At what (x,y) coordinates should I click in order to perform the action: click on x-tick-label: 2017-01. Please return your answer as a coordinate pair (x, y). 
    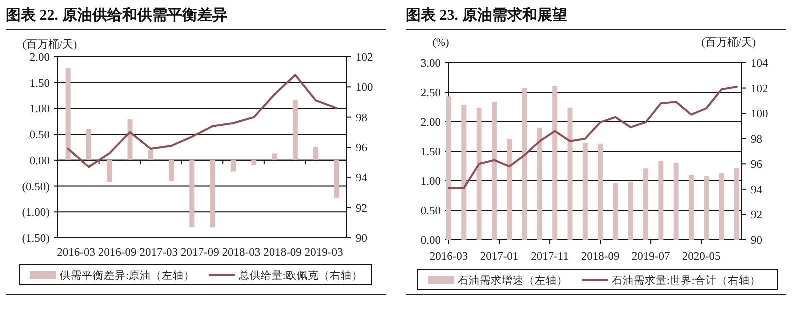
    Looking at the image, I should click on (499, 257).